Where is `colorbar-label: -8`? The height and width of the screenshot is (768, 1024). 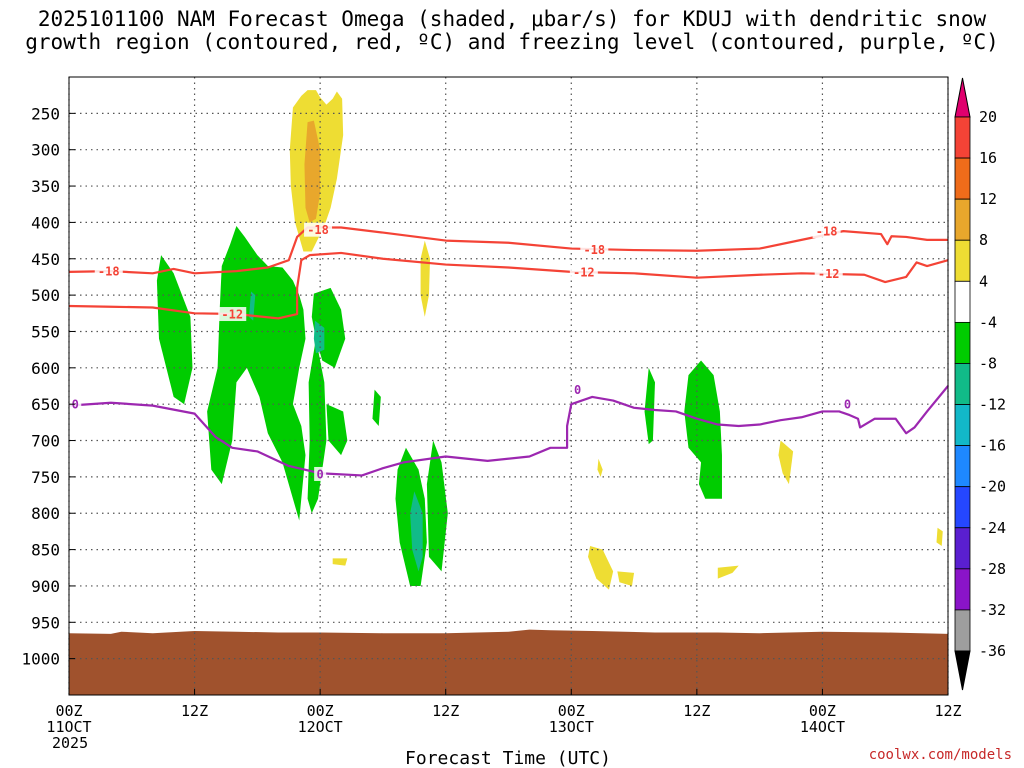
colorbar-label: -8 is located at coordinates (988, 363).